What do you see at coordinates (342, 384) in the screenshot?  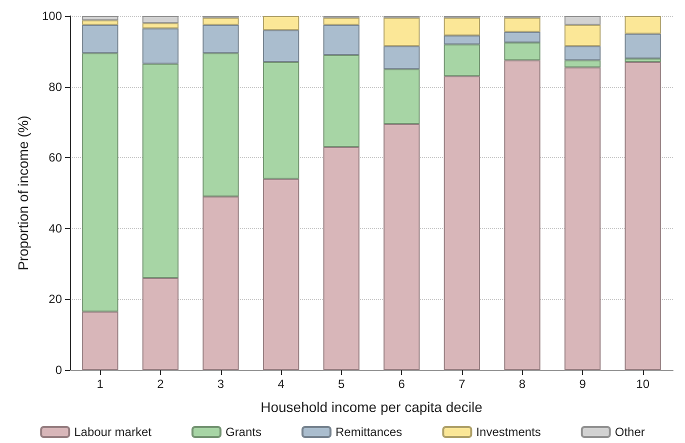 I see `x-tick-label: 5` at bounding box center [342, 384].